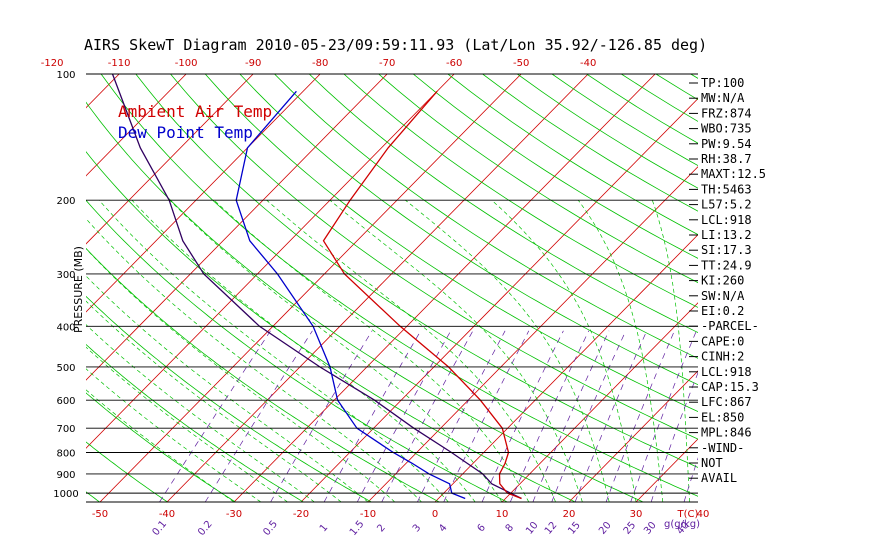 Image resolution: width=870 pixels, height=560 pixels. Describe the element at coordinates (605, 528) in the screenshot. I see `mixing-ratio-label: 20` at that location.